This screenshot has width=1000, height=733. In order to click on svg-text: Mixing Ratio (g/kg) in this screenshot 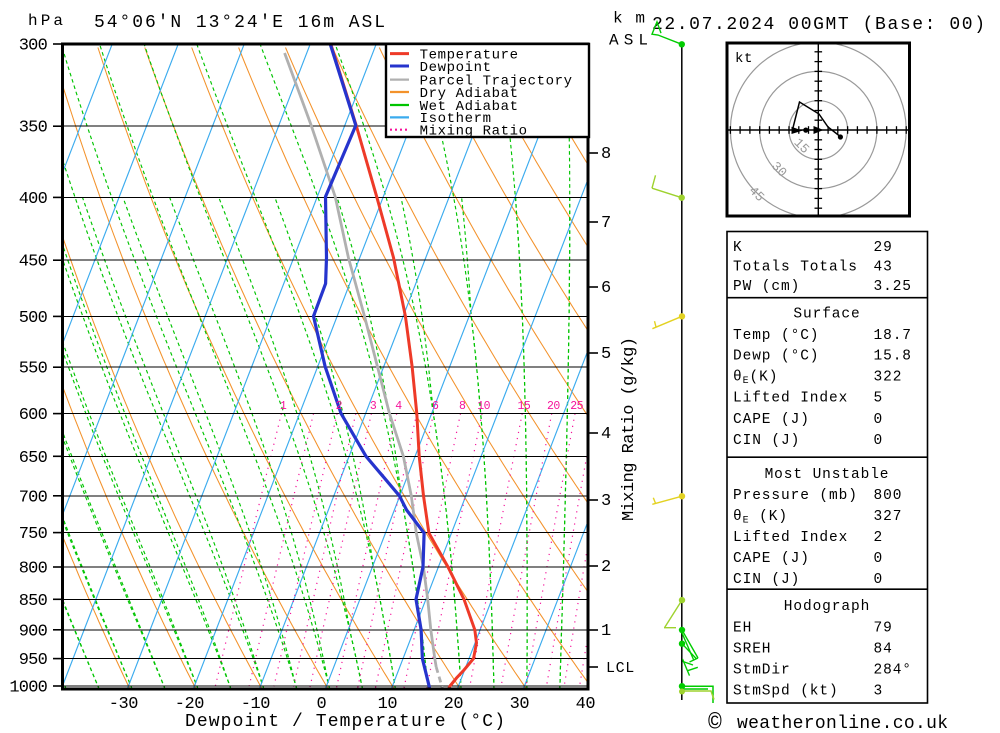, I will do `click(629, 429)`.